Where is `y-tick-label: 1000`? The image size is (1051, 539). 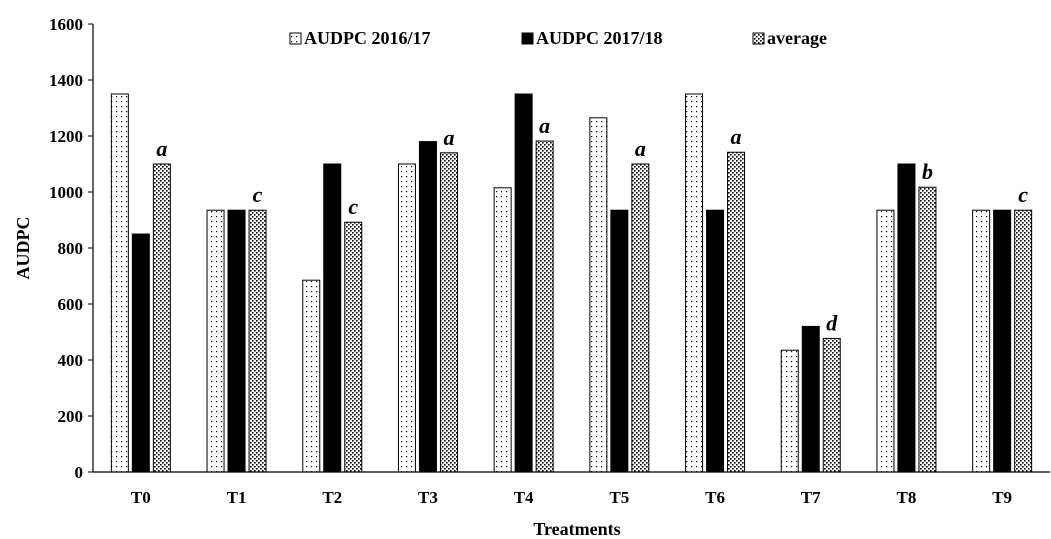
y-tick-label: 1000 is located at coordinates (66, 192).